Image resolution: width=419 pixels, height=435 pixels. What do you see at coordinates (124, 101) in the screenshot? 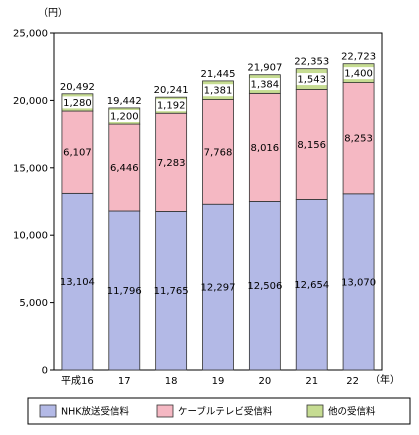
I see `total-value-label: 19,442` at bounding box center [124, 101].